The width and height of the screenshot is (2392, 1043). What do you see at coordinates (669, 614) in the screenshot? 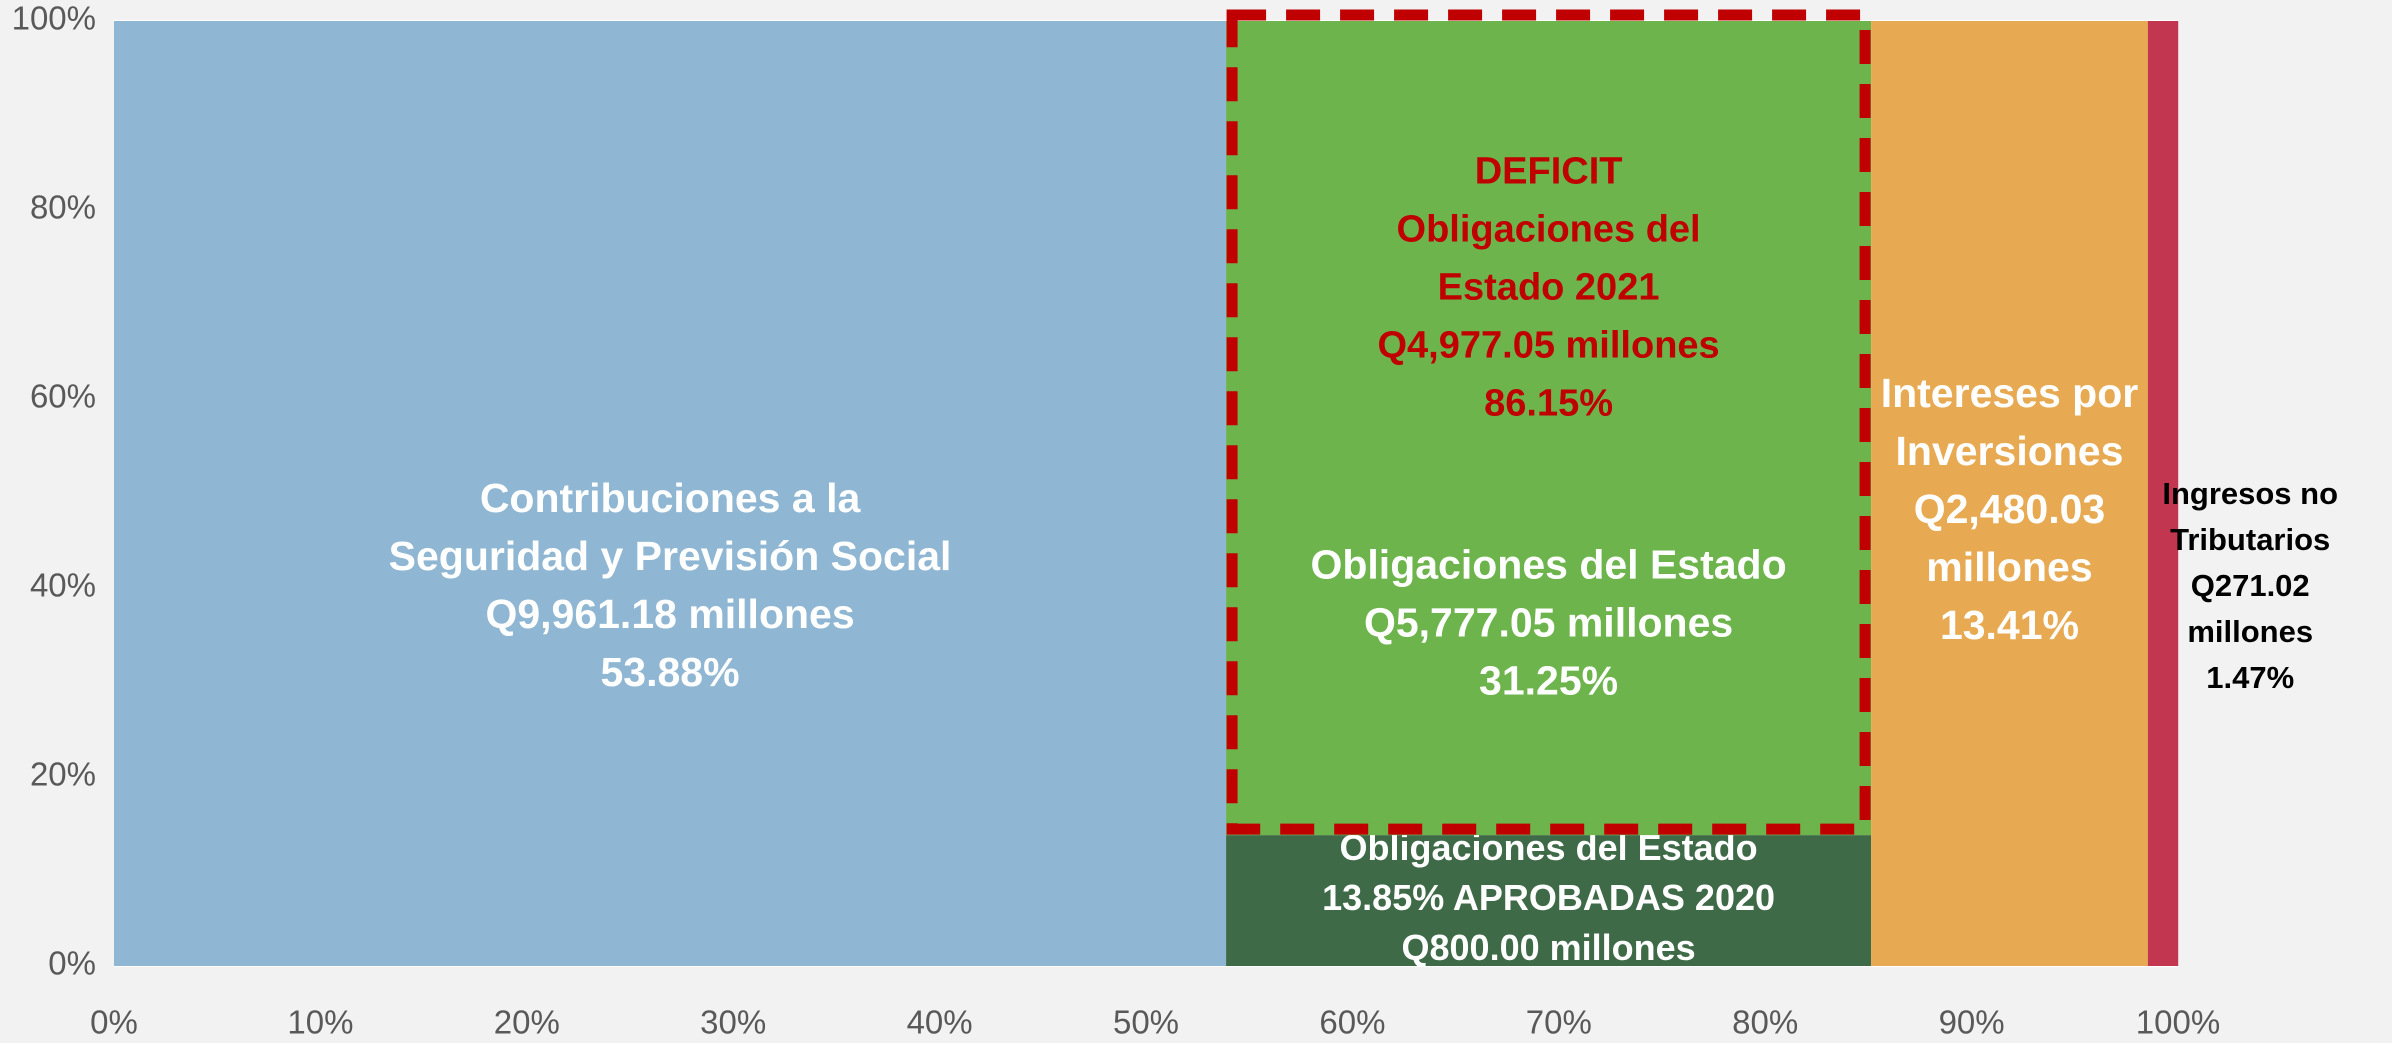
I see `column-label: Q9,961.18 millones` at bounding box center [669, 614].